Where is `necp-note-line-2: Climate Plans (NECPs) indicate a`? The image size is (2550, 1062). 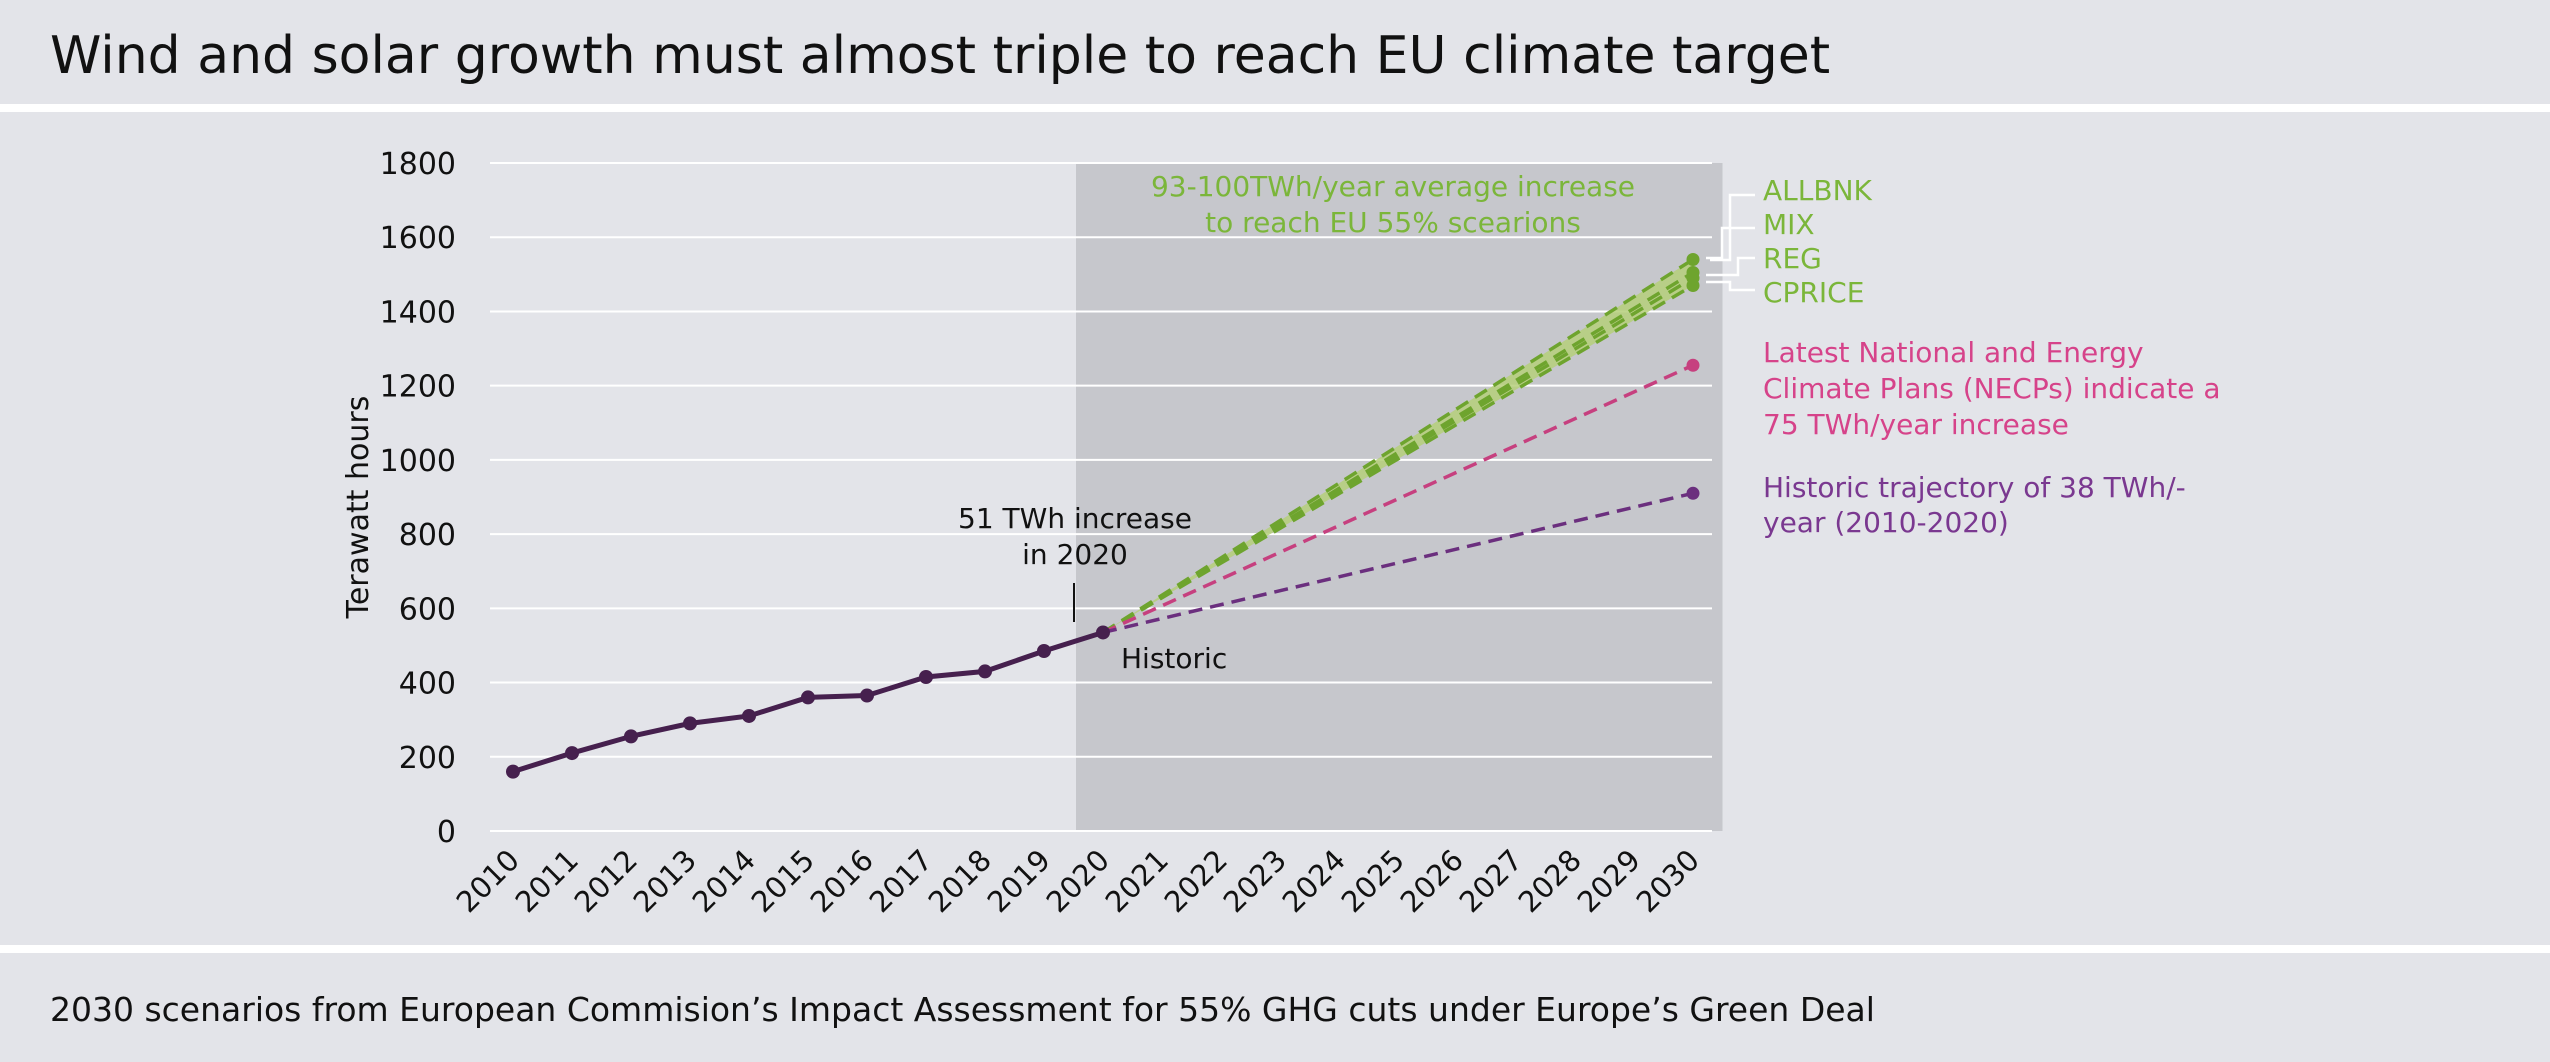 necp-note-line-2: Climate Plans (NECPs) indicate a is located at coordinates (1992, 388).